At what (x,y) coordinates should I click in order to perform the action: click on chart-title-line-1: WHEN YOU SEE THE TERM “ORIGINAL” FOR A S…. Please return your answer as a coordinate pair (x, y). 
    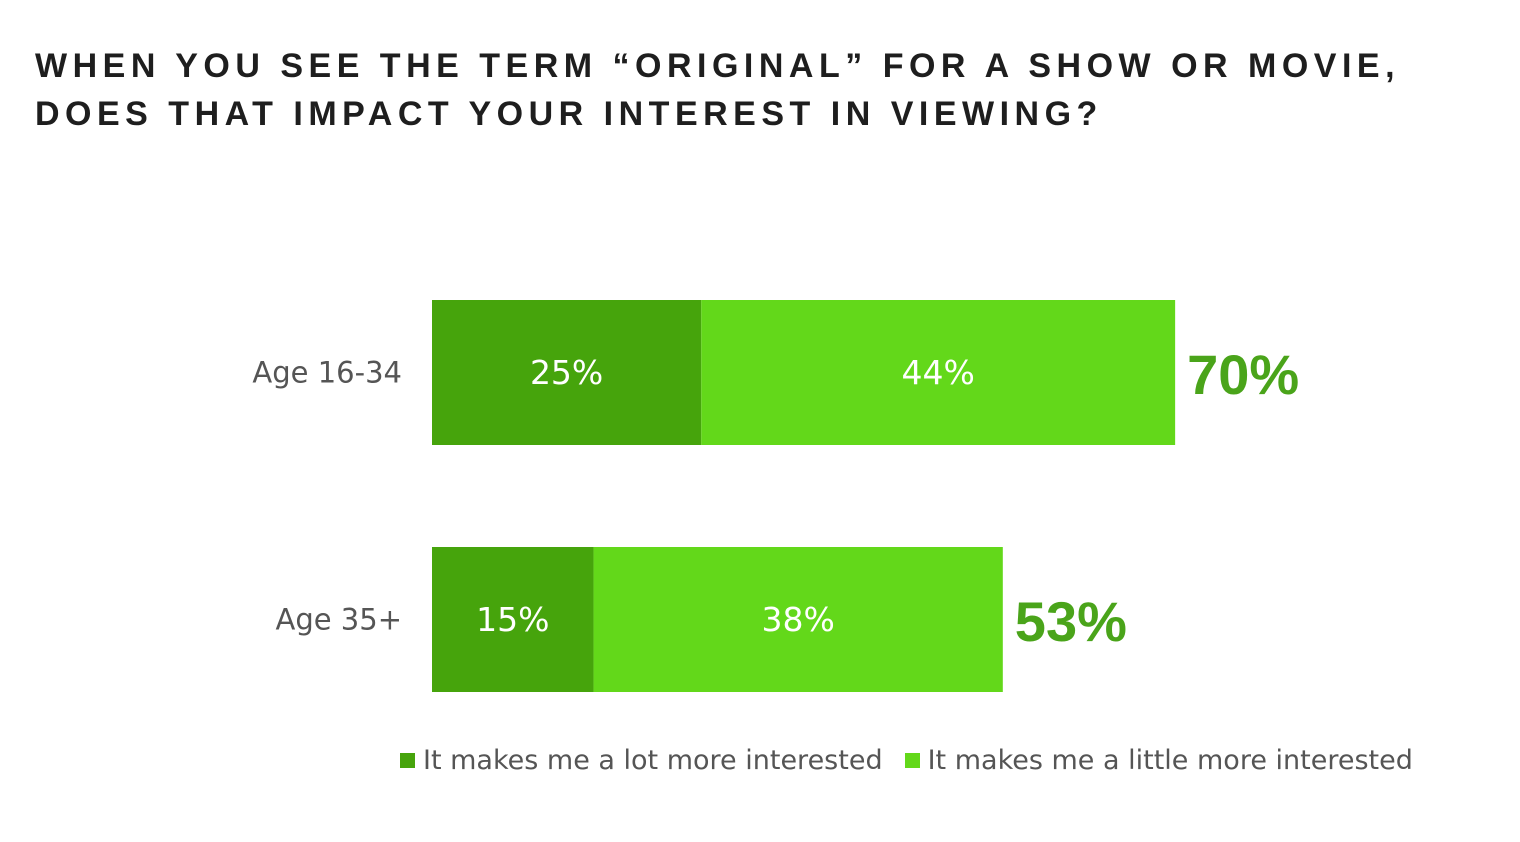
    Looking at the image, I should click on (718, 66).